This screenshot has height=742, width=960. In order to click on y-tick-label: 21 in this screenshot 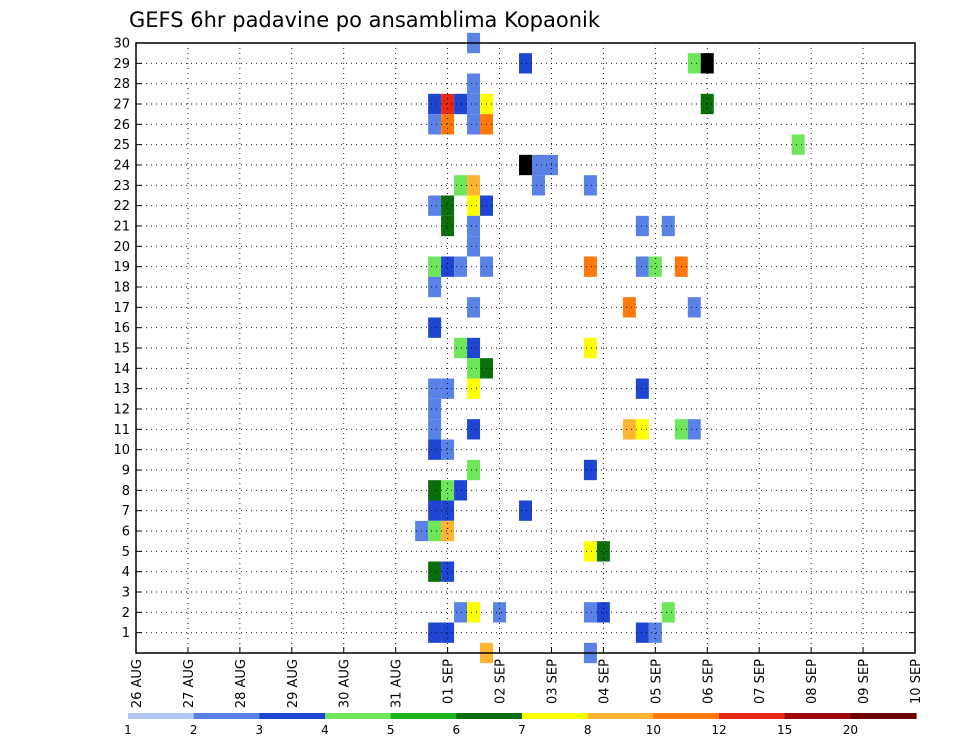, I will do `click(121, 227)`.